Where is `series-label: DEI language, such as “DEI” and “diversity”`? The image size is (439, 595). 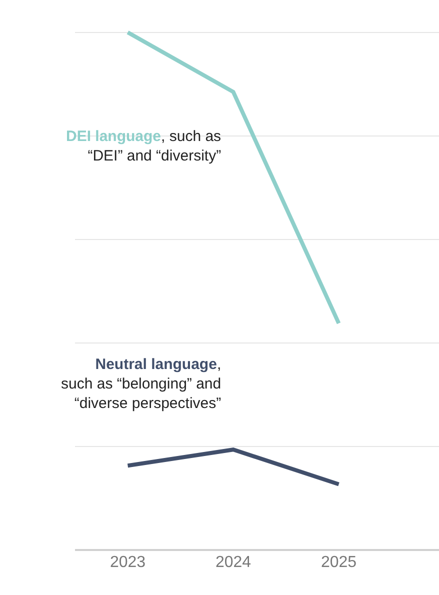 series-label: DEI language, such as “DEI” and “diversity” is located at coordinates (144, 146).